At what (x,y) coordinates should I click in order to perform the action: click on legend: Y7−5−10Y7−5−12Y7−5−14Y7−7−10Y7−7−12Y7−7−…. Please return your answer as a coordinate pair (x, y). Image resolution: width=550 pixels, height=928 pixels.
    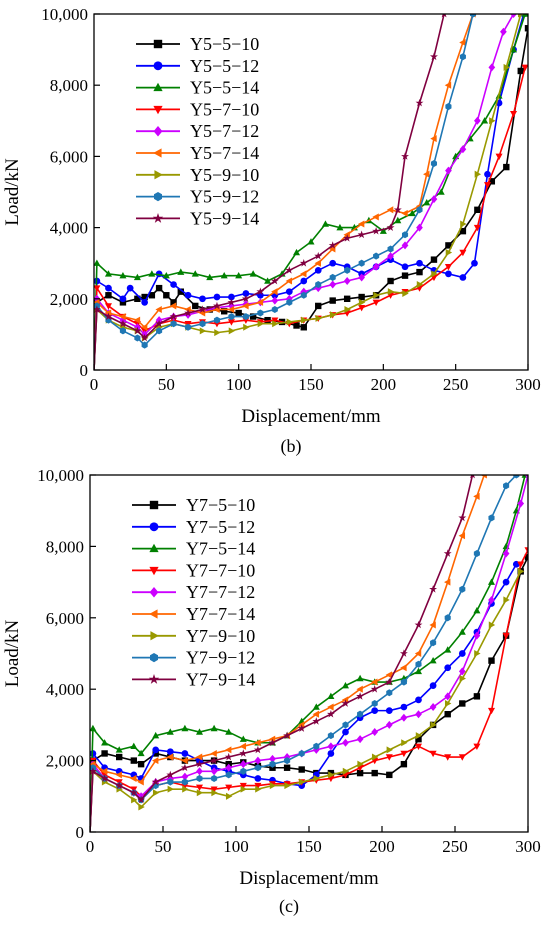
    Looking at the image, I should click on (193, 592).